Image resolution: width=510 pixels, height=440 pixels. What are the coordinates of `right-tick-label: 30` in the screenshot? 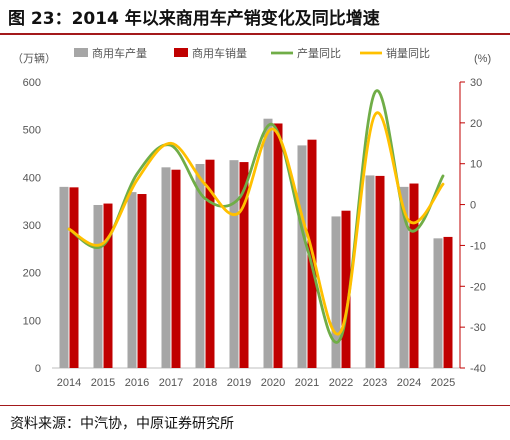 It's located at (476, 83).